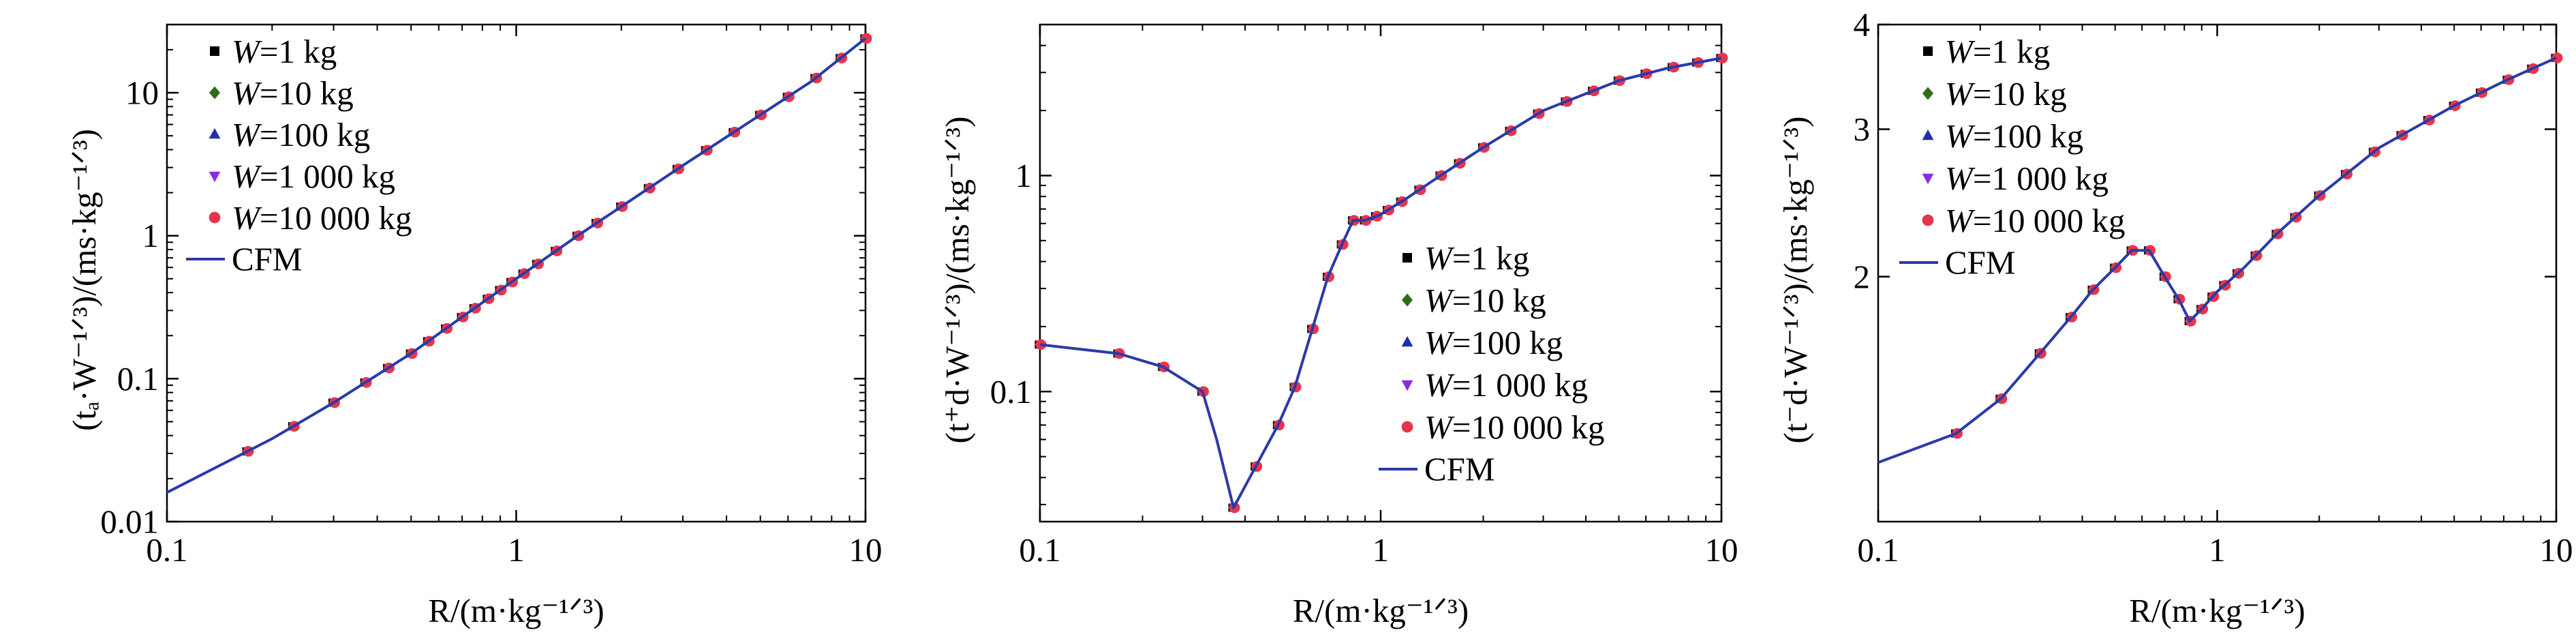 Image resolution: width=2576 pixels, height=643 pixels. What do you see at coordinates (1862, 276) in the screenshot?
I see `y-tick-label: 2` at bounding box center [1862, 276].